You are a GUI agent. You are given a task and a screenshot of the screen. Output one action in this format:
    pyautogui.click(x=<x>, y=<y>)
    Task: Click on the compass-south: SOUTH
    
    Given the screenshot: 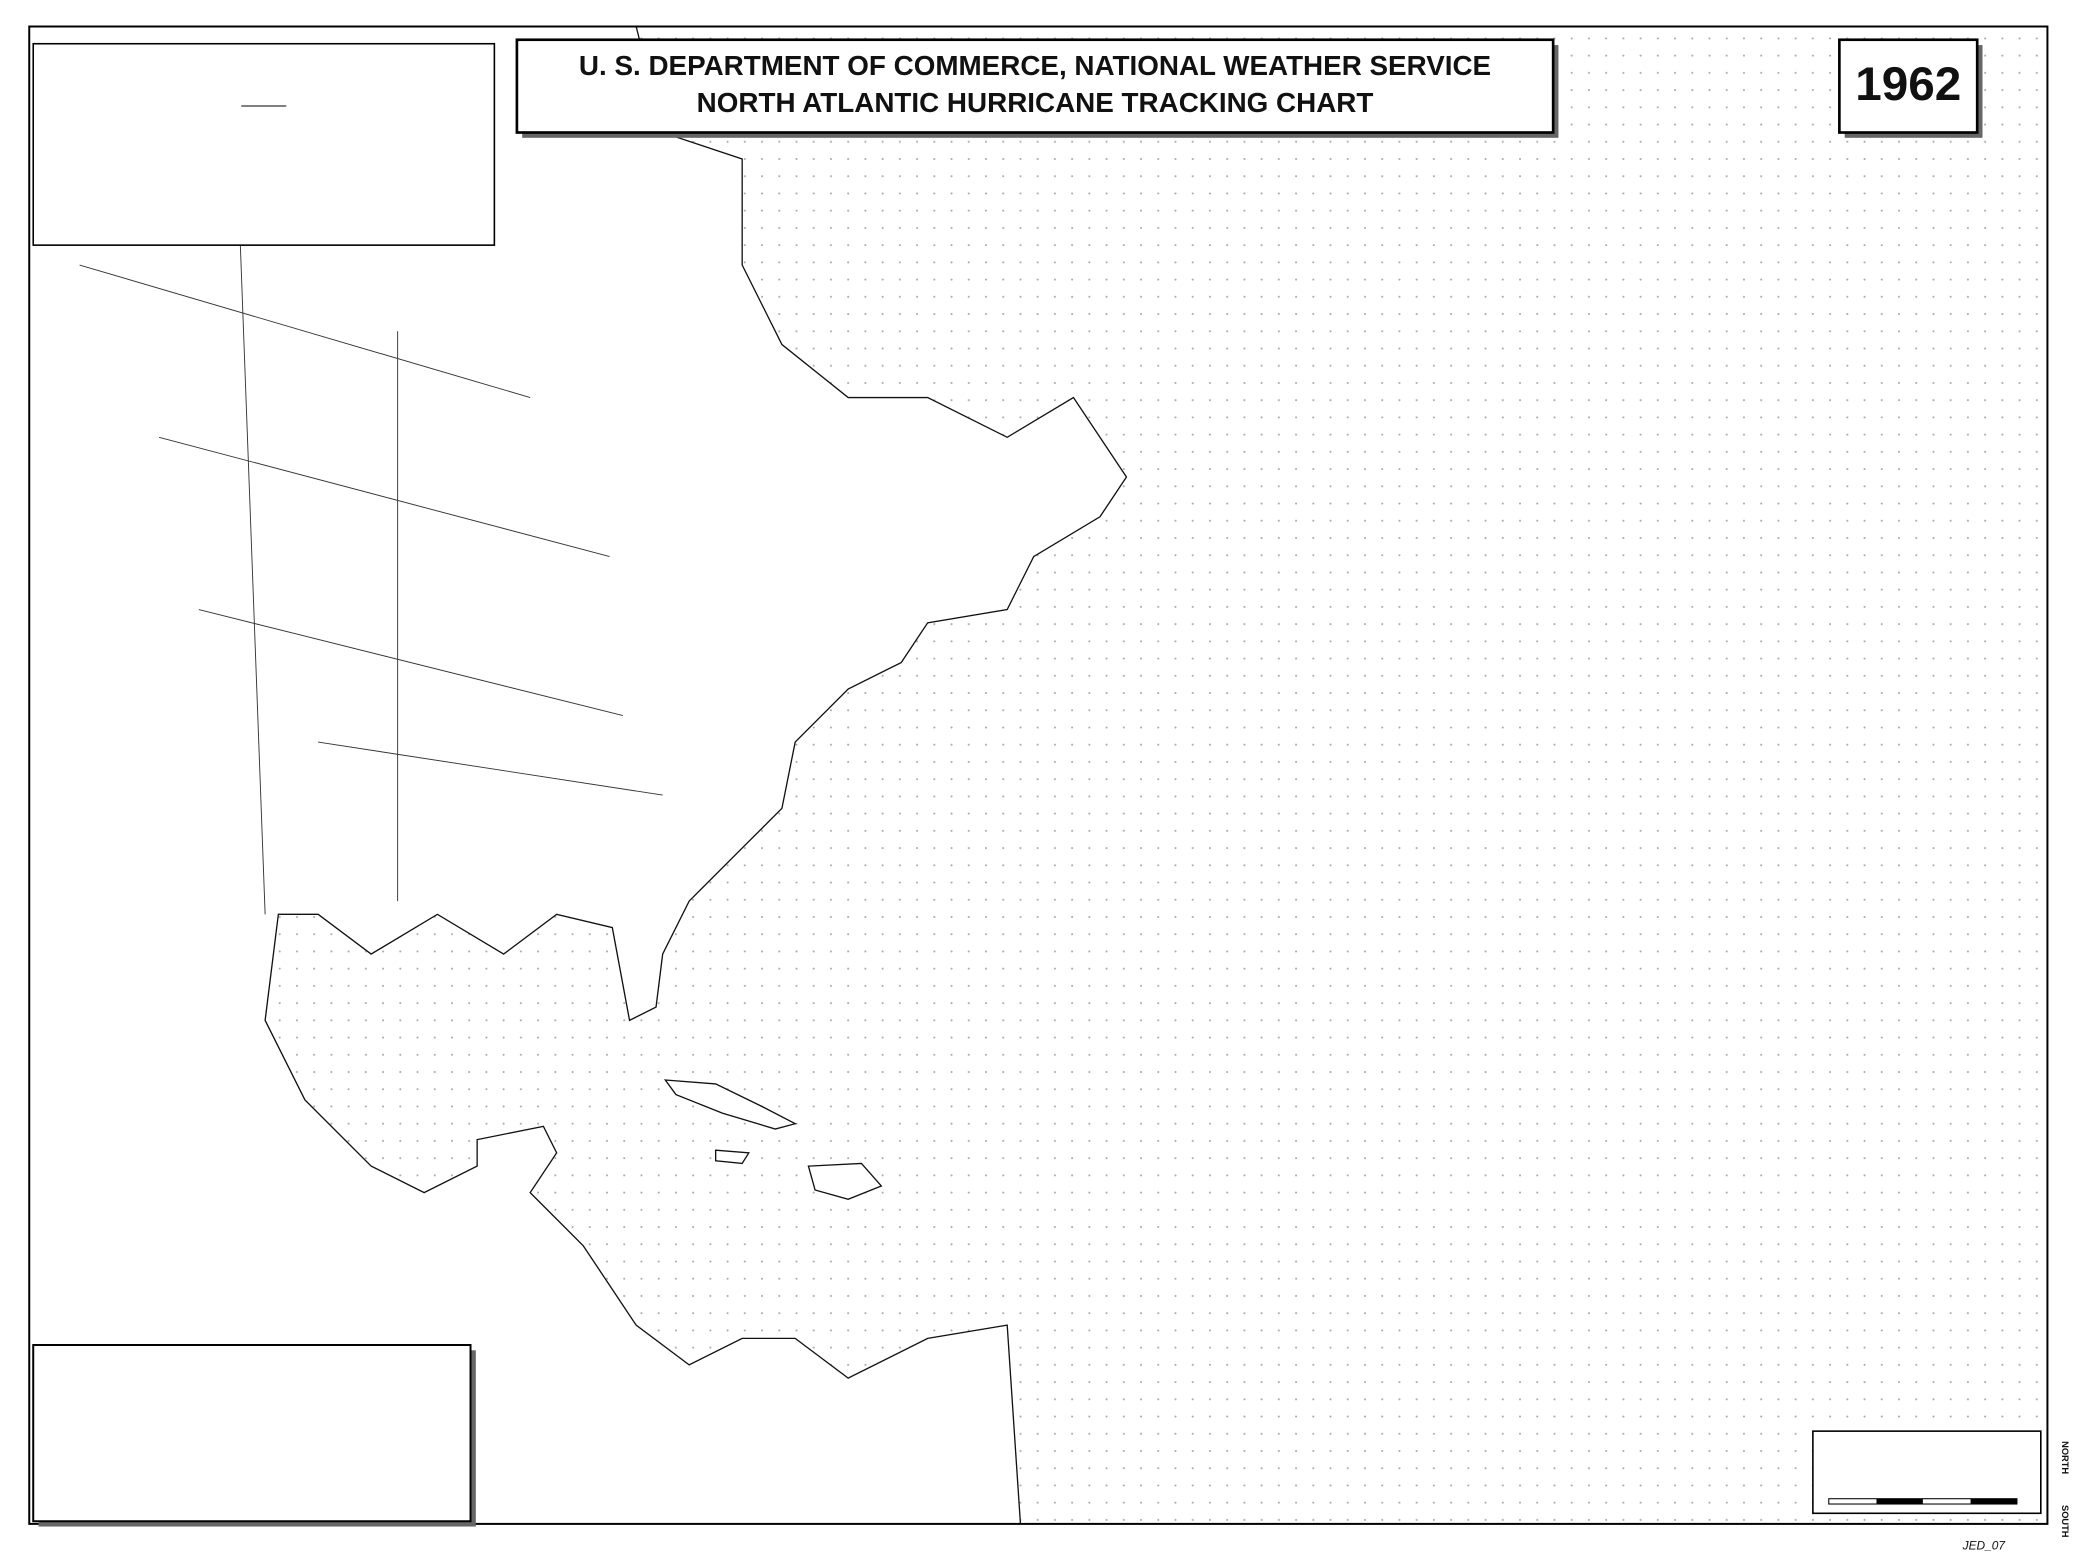 What is the action you would take?
    pyautogui.click(x=2065, y=1521)
    